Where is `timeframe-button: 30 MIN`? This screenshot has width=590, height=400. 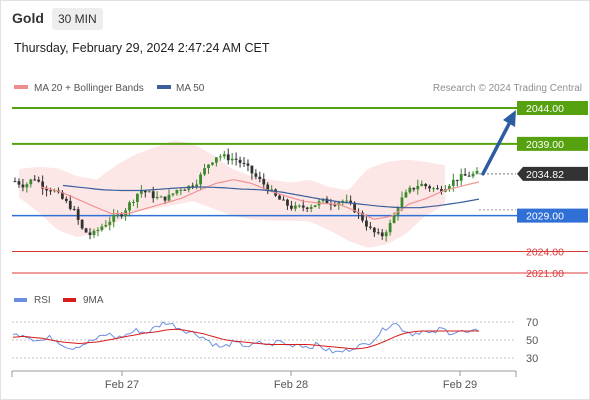 timeframe-button: 30 MIN is located at coordinates (77, 19).